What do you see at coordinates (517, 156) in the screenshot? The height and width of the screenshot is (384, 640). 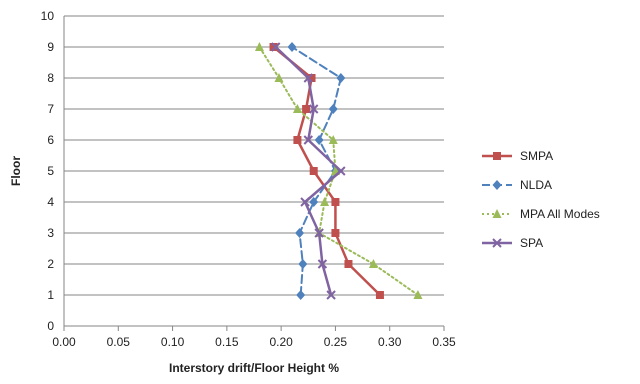 I see `legend-item: SMPA` at bounding box center [517, 156].